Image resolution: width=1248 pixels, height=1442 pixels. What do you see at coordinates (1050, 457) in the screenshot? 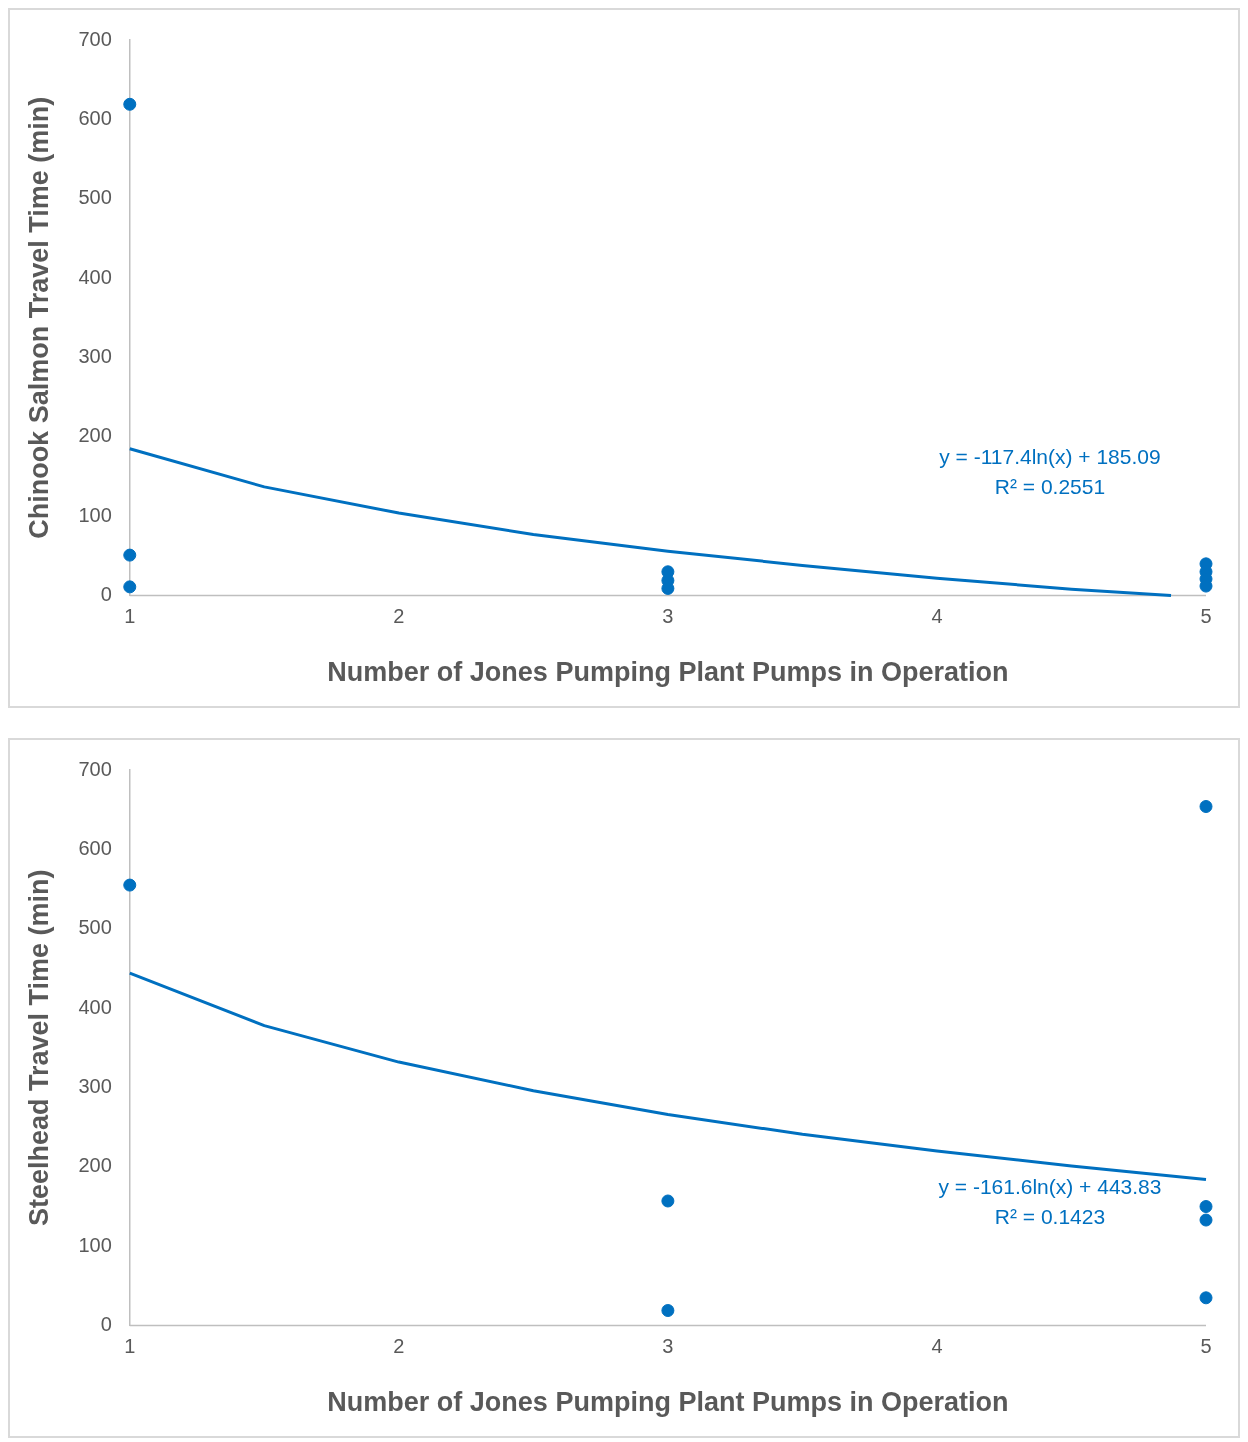
I see `annotation: y = -117.4ln(x) + 185.09` at bounding box center [1050, 457].